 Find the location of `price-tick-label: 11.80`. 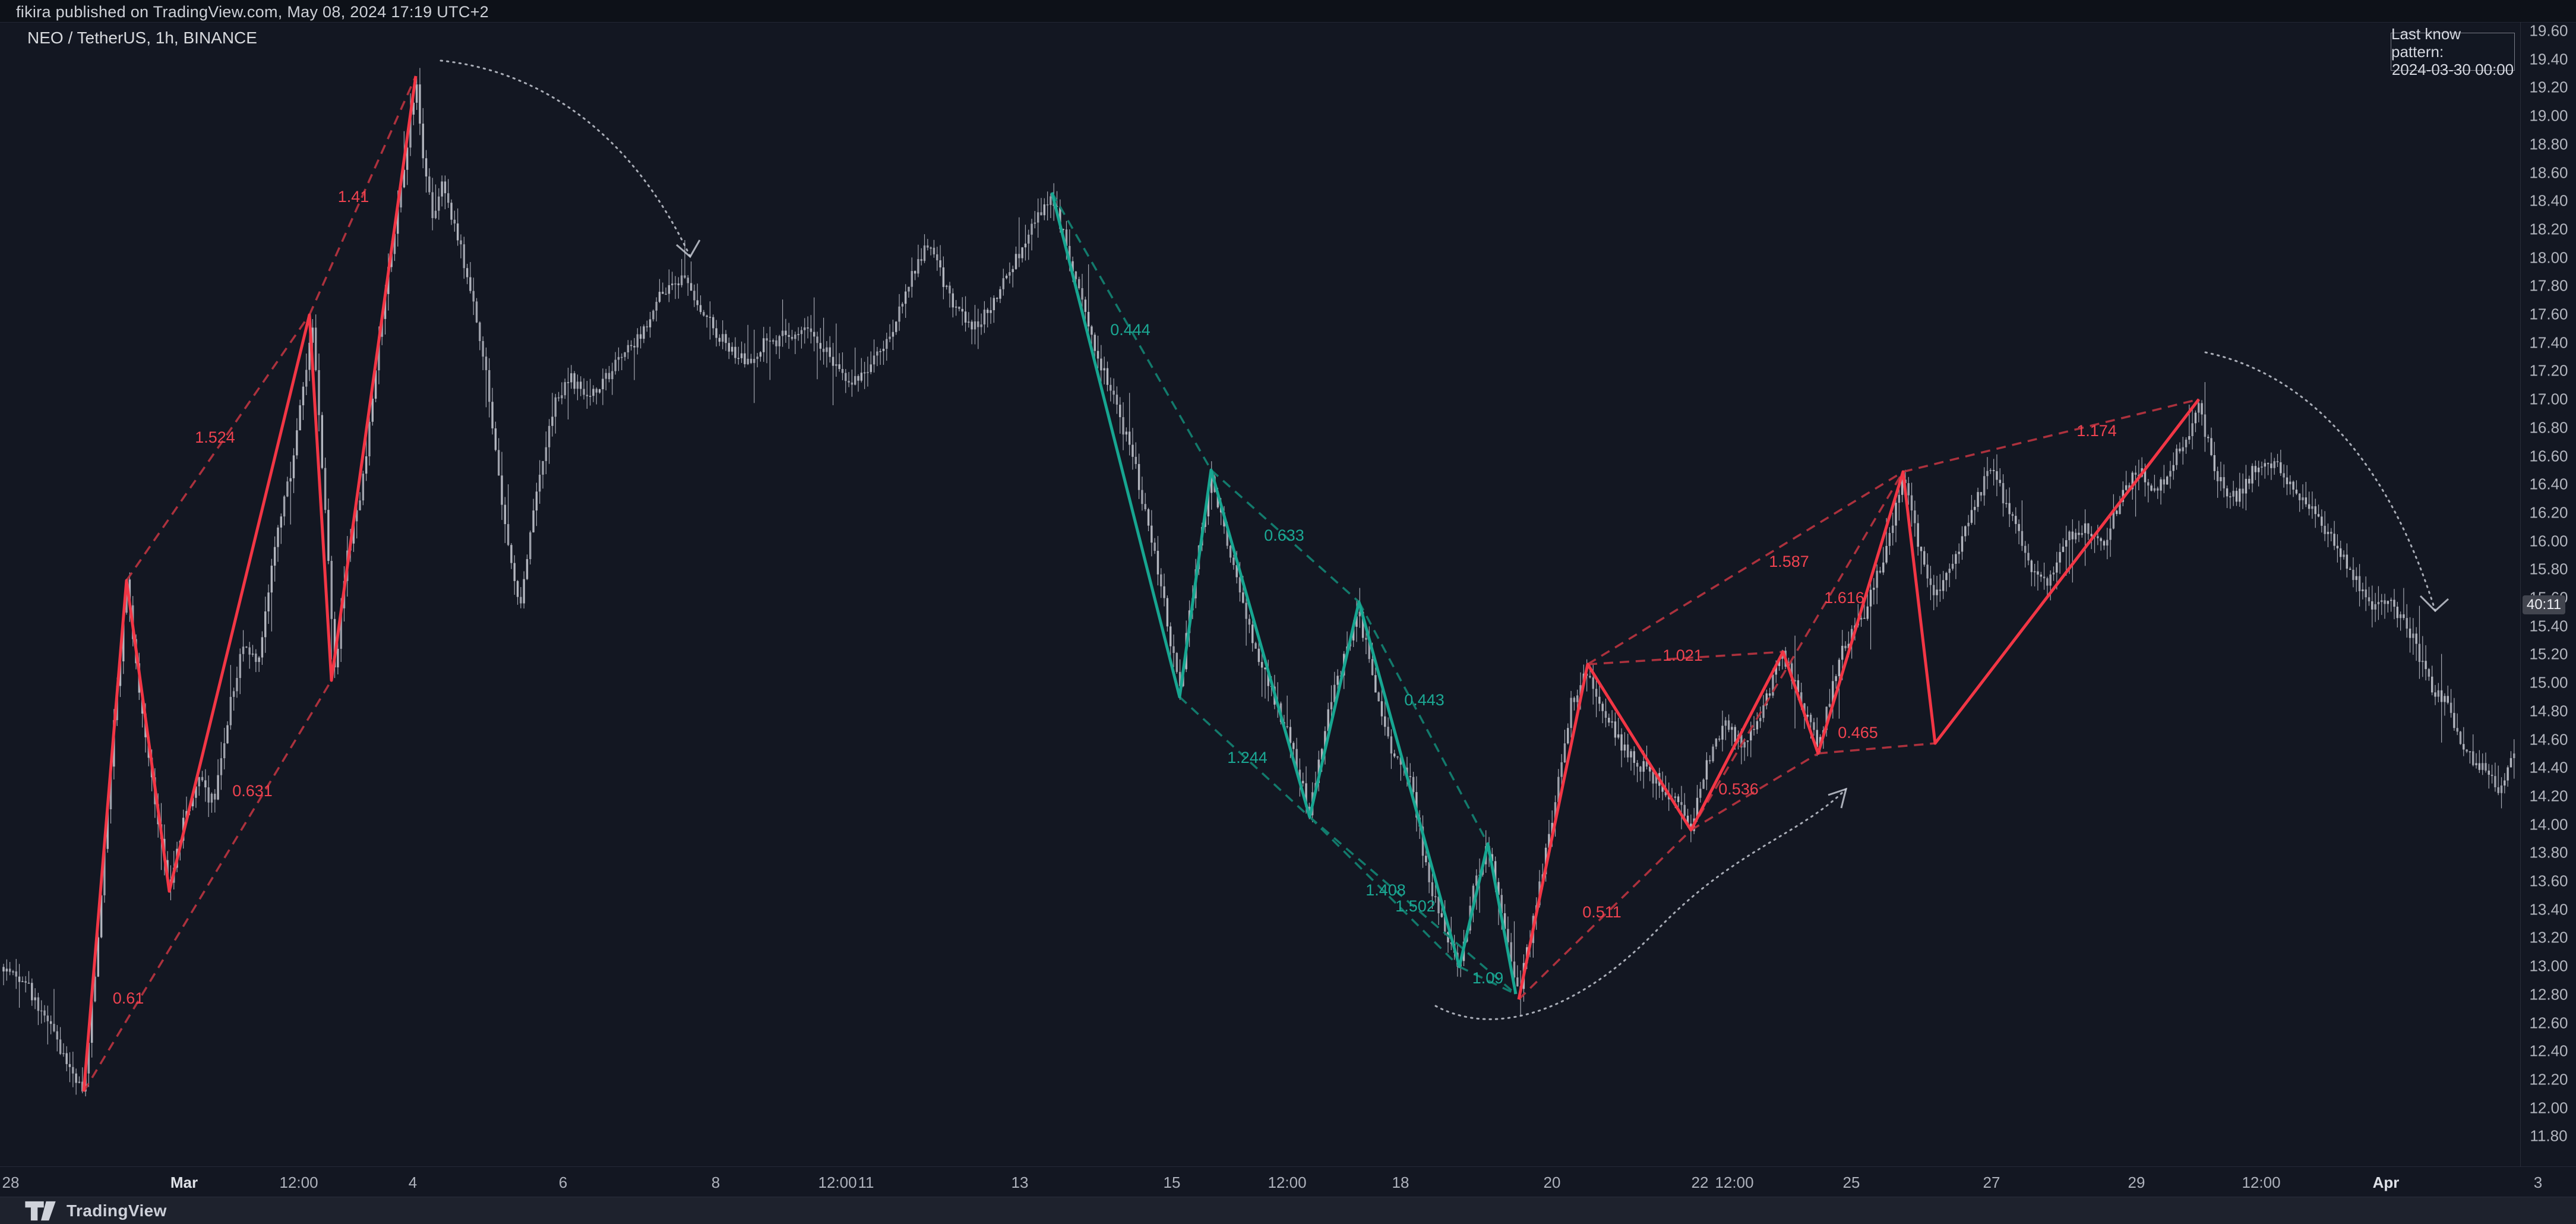

price-tick-label: 11.80 is located at coordinates (2549, 1136).